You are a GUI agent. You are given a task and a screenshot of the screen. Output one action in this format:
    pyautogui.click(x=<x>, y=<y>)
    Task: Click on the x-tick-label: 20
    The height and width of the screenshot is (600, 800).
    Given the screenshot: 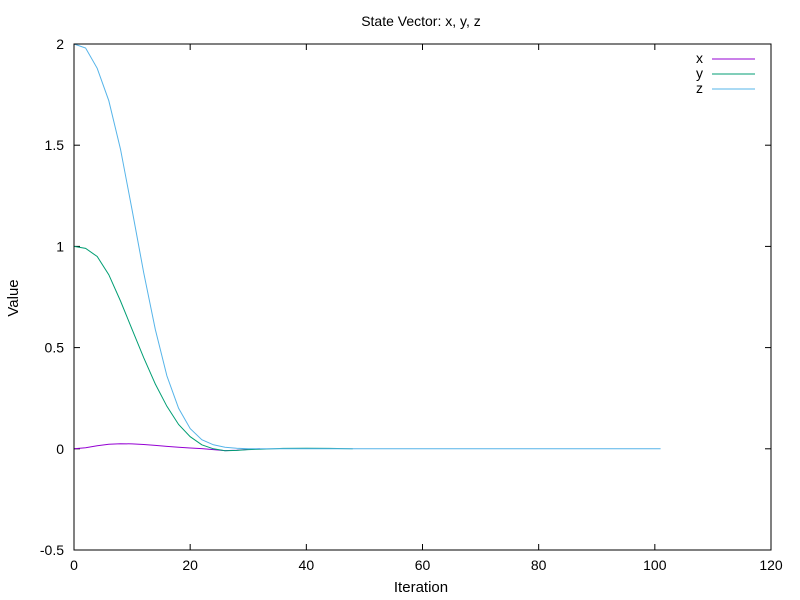 What is the action you would take?
    pyautogui.click(x=190, y=565)
    